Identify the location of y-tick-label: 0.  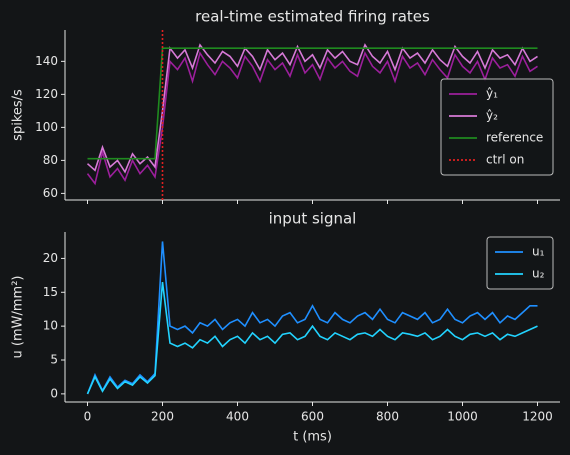
(54, 393).